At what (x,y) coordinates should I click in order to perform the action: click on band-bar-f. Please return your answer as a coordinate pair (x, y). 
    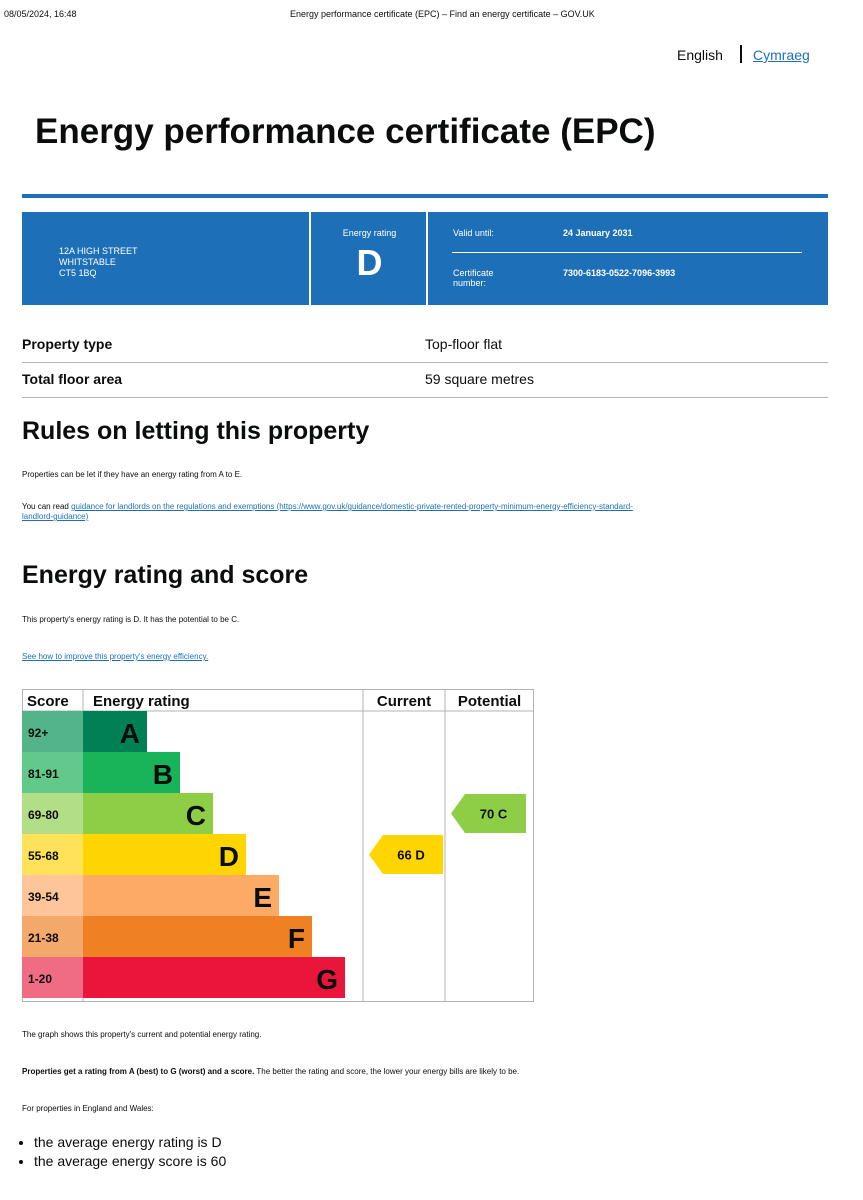
    Looking at the image, I should click on (197, 936).